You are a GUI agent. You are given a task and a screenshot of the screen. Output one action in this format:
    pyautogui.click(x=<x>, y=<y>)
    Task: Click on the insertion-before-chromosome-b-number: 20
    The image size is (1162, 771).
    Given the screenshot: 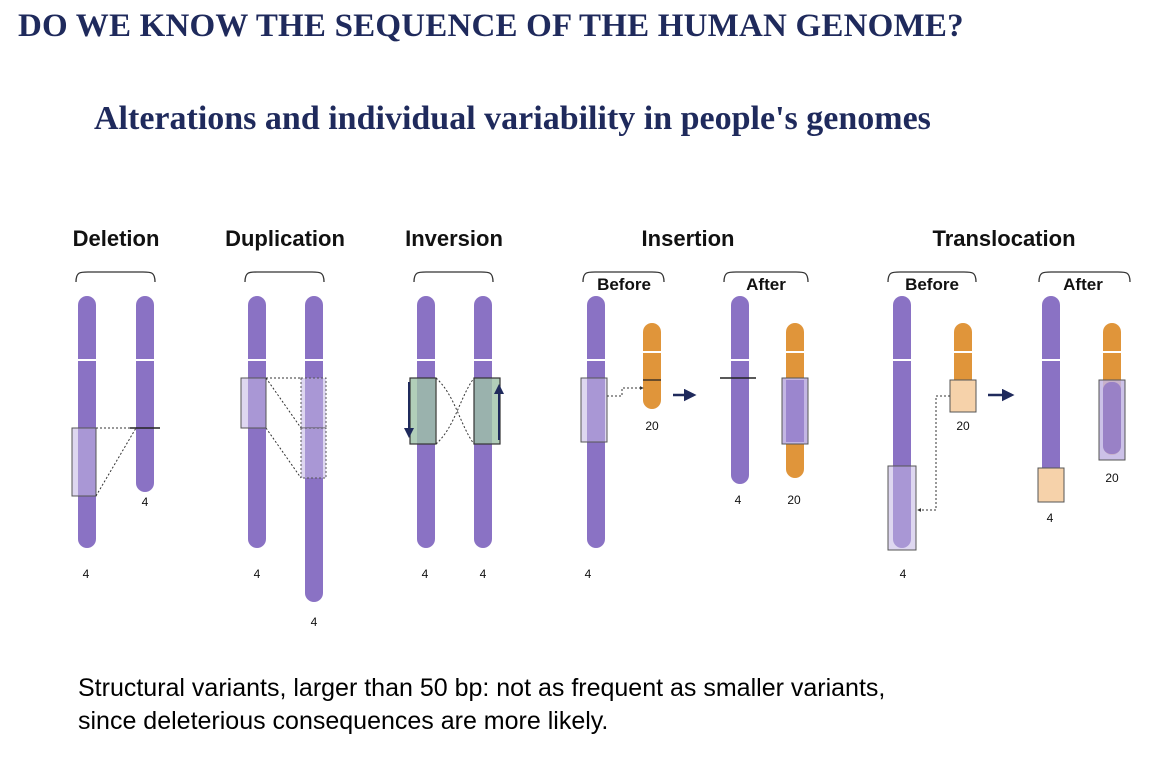 What is the action you would take?
    pyautogui.click(x=652, y=426)
    